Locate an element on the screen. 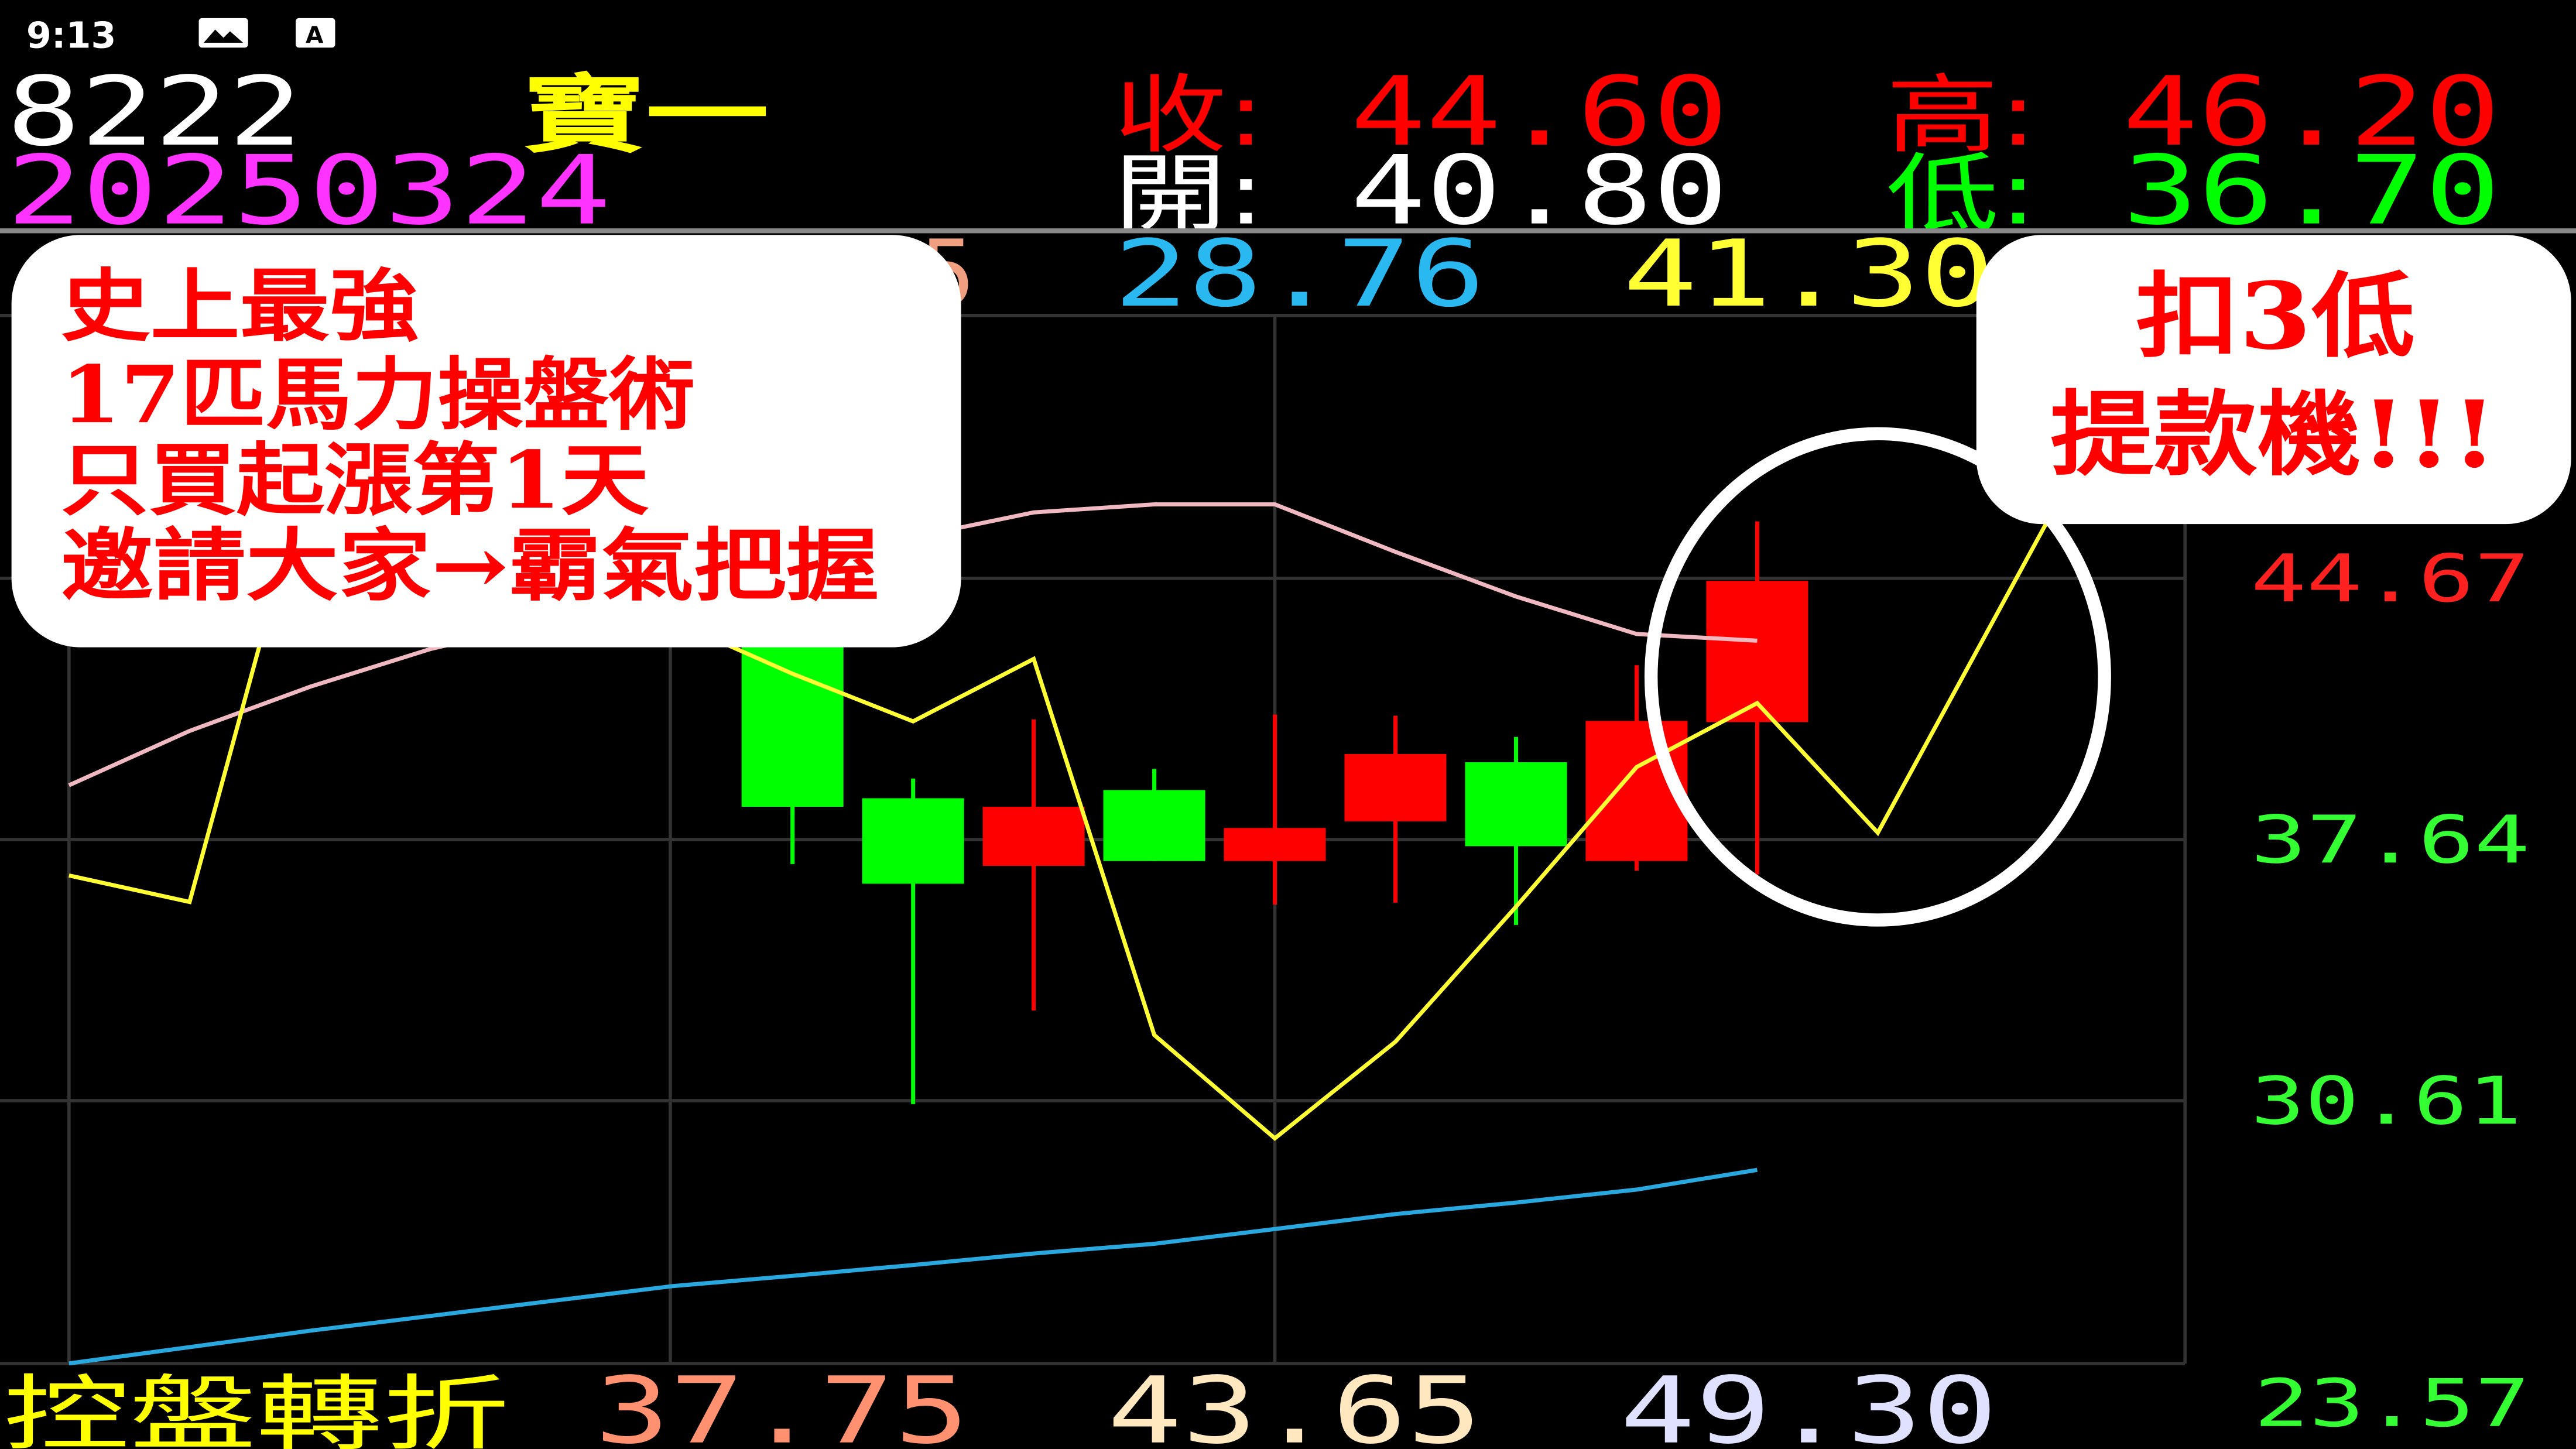 This screenshot has height=1449, width=2576. callout-left-line: 只買起漲第1天 is located at coordinates (355, 480).